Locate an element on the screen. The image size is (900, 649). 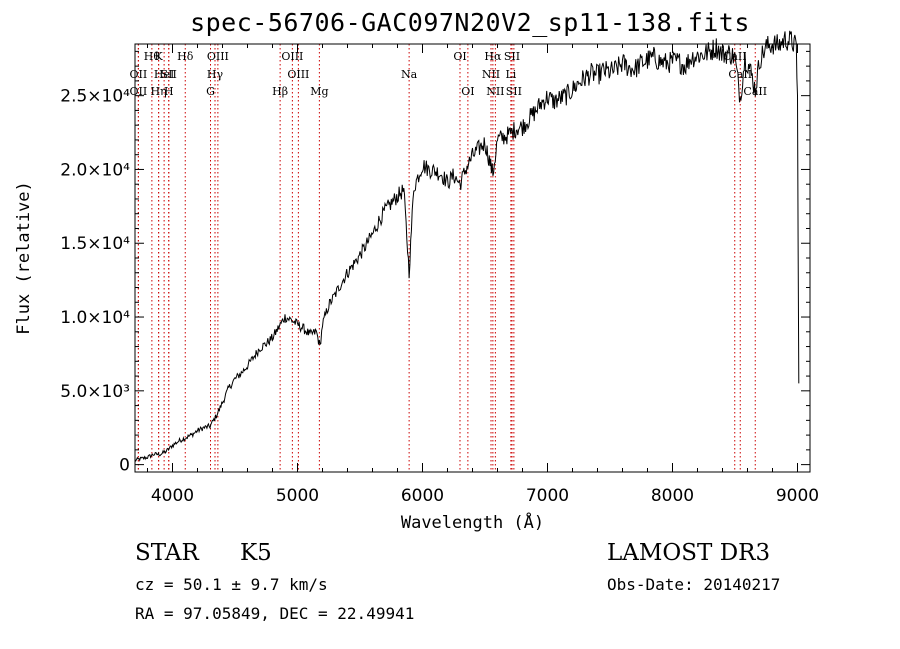
obs-date: Obs-Date: 20140217 is located at coordinates (694, 584).